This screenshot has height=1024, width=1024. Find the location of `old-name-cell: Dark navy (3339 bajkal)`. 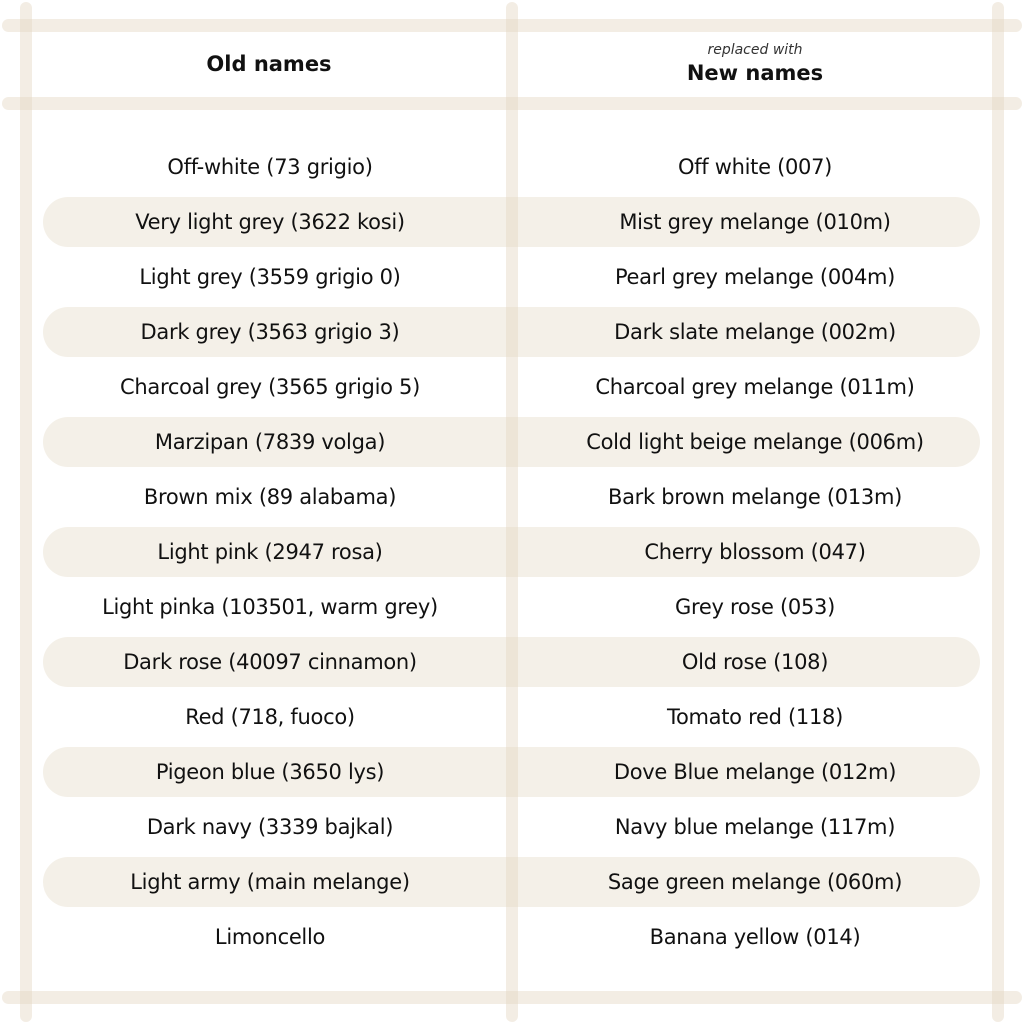

old-name-cell: Dark navy (3339 bajkal) is located at coordinates (270, 827).